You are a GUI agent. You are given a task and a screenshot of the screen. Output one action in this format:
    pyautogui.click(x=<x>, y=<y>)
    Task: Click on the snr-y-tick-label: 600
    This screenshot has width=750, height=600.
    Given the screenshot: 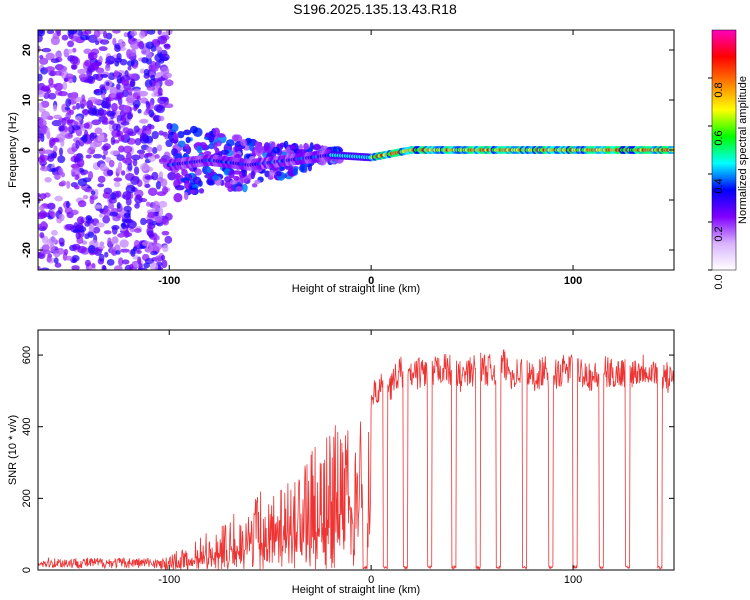 What is the action you would take?
    pyautogui.click(x=27, y=355)
    